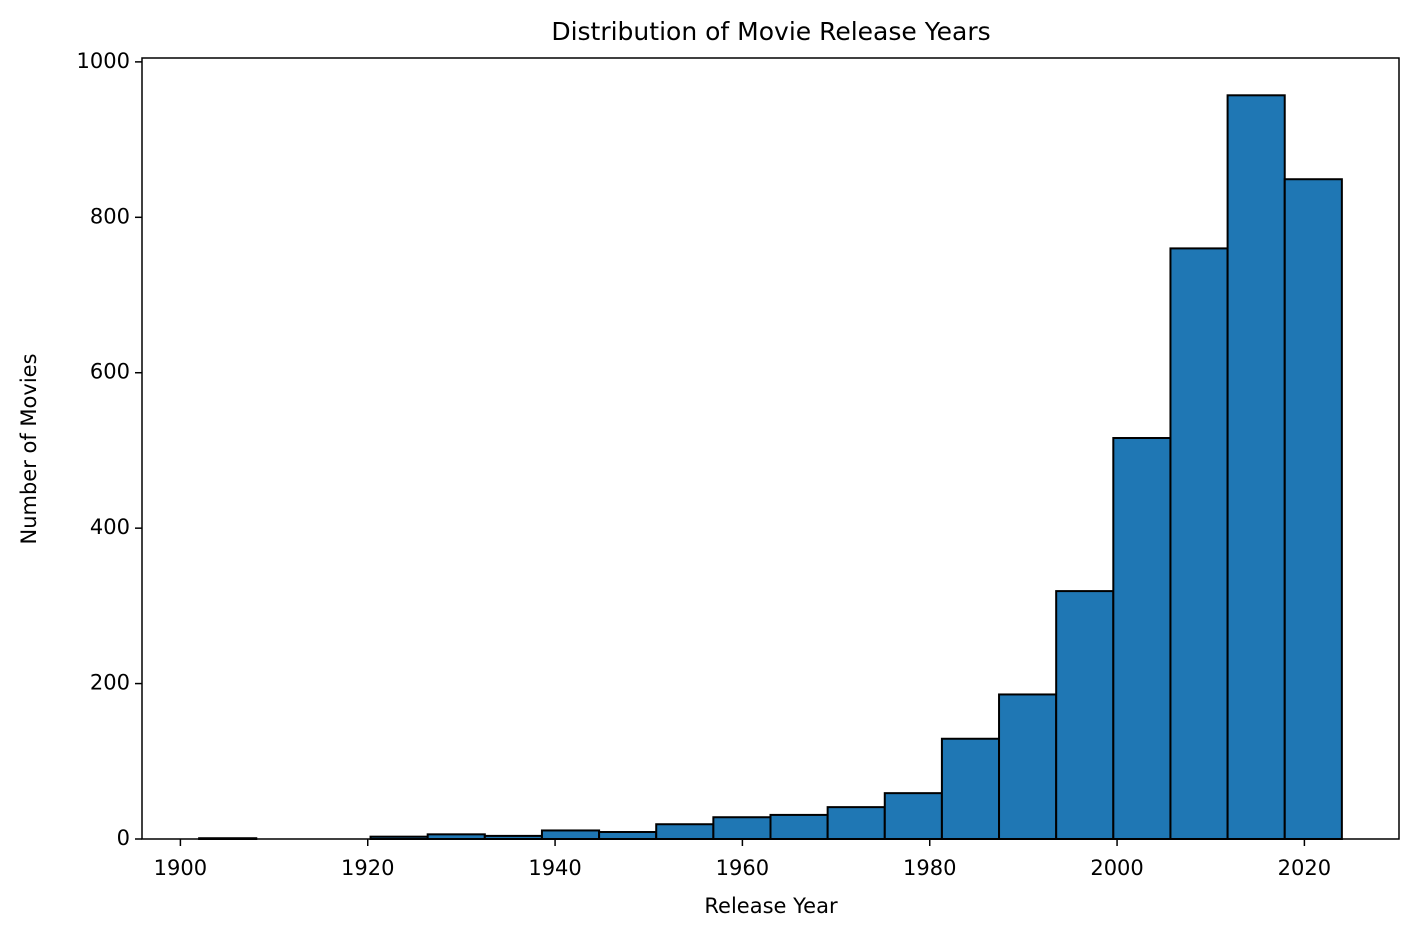 The width and height of the screenshot is (1420, 940). I want to click on x-tick-label: 1940, so click(554, 868).